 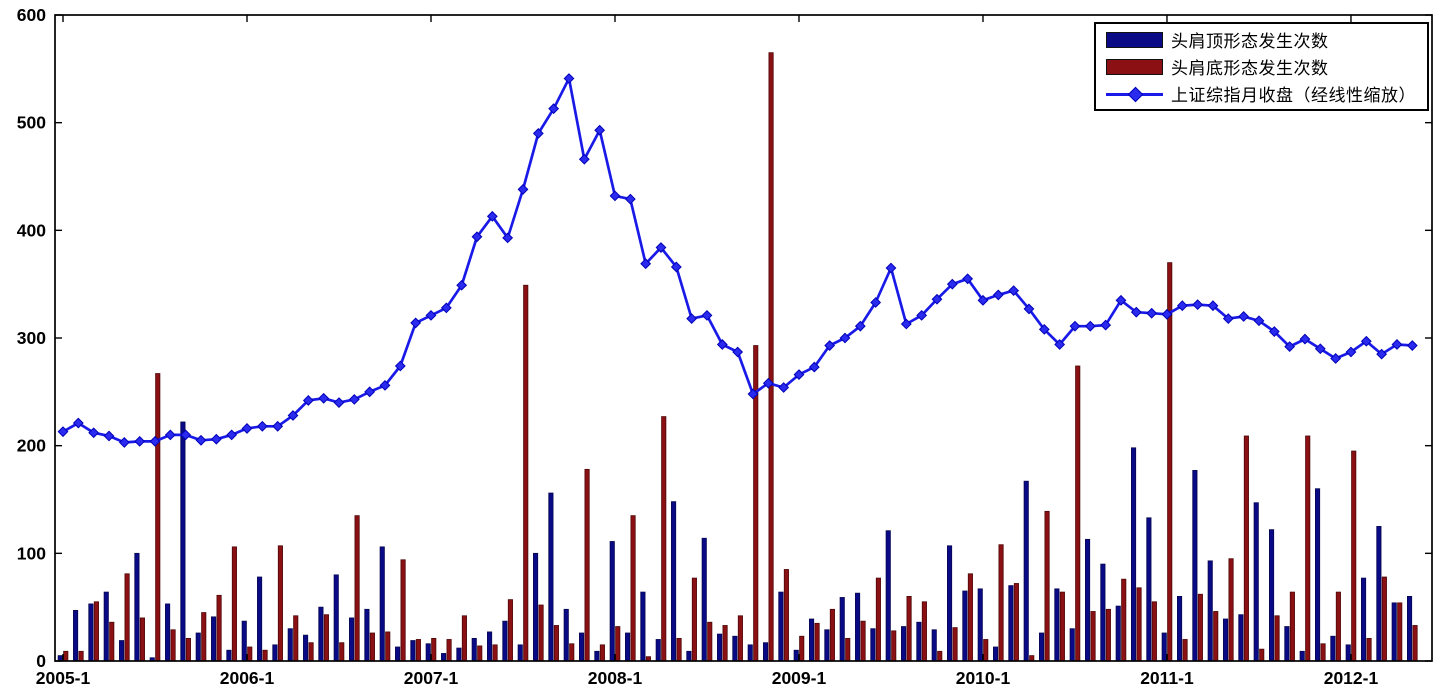 What do you see at coordinates (431, 678) in the screenshot?
I see `x-tick-label: 2007-1` at bounding box center [431, 678].